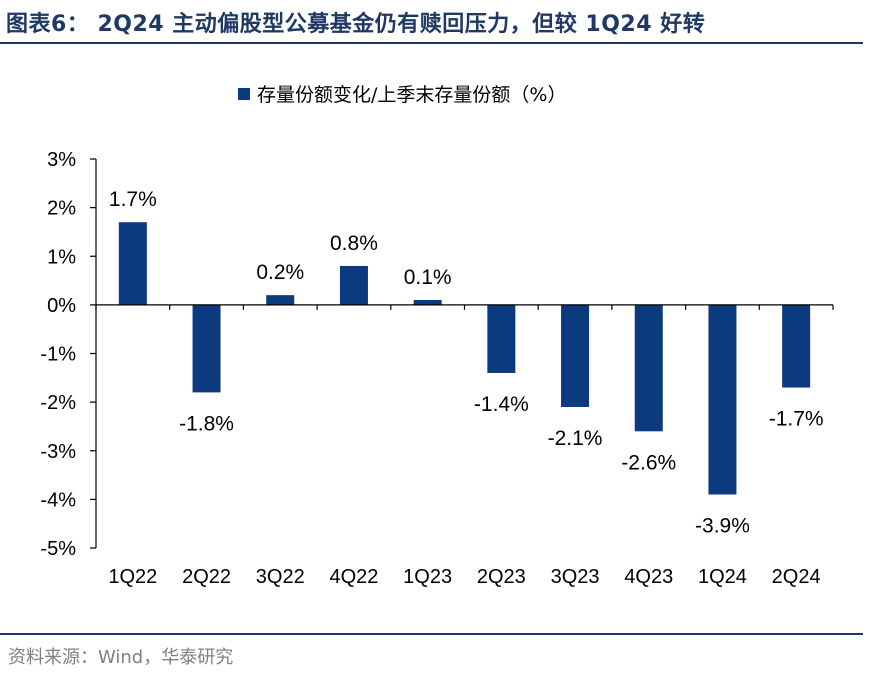 The width and height of the screenshot is (875, 673). What do you see at coordinates (575, 577) in the screenshot?
I see `x-tick-label: 3Q23` at bounding box center [575, 577].